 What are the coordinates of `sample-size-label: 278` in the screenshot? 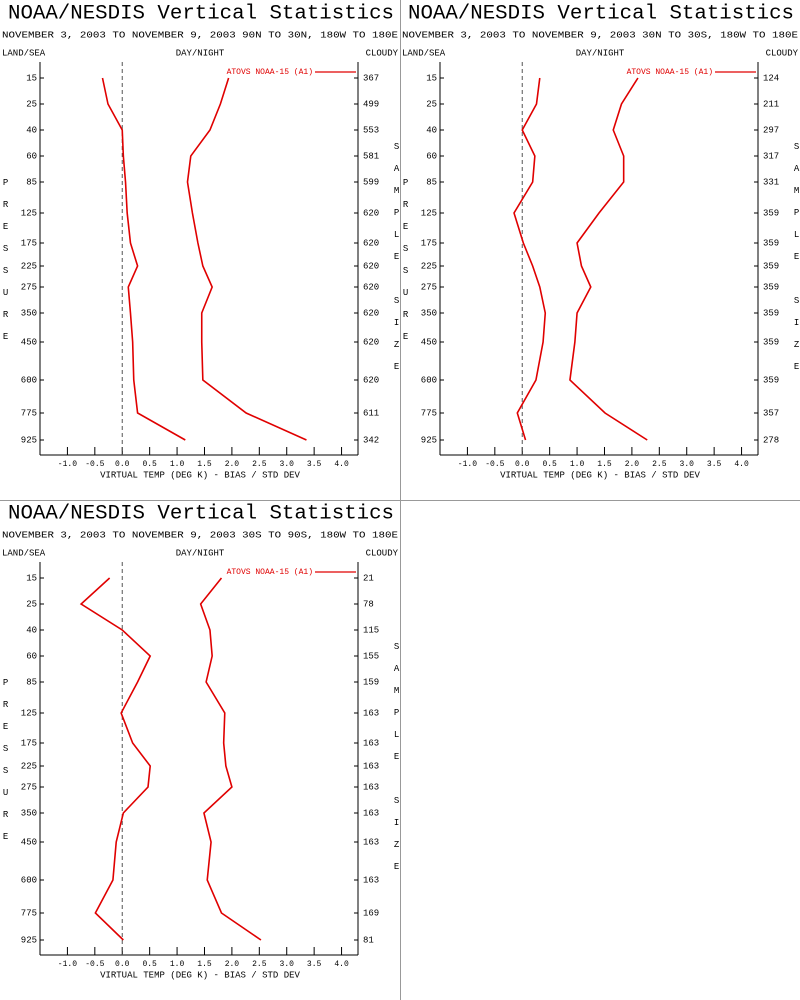 It's located at (771, 440).